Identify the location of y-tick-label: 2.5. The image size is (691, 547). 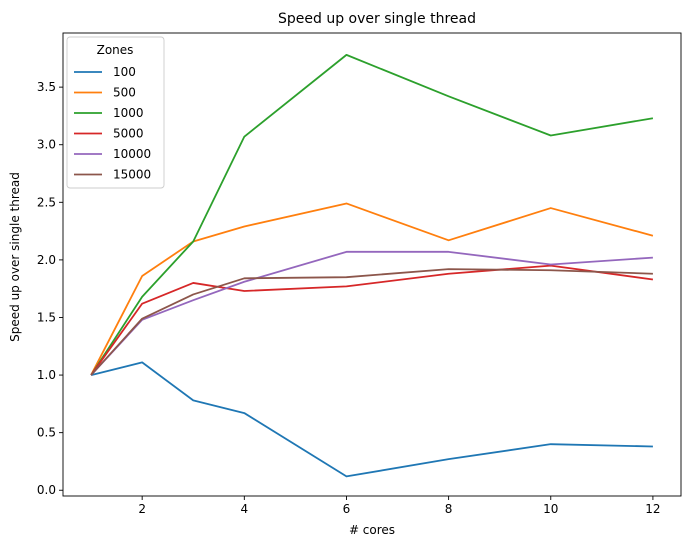
(46, 202).